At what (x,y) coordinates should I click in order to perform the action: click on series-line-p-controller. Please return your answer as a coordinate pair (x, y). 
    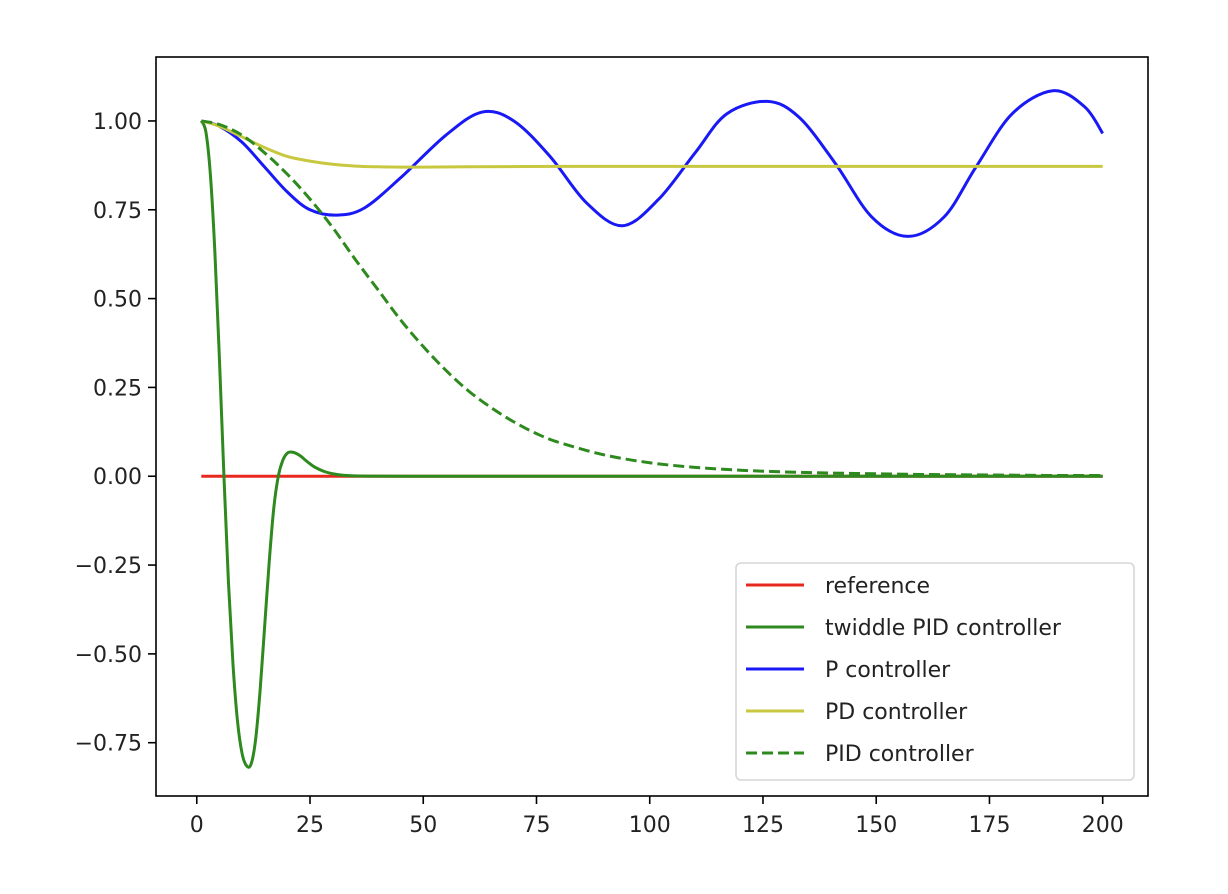
    Looking at the image, I should click on (652, 163).